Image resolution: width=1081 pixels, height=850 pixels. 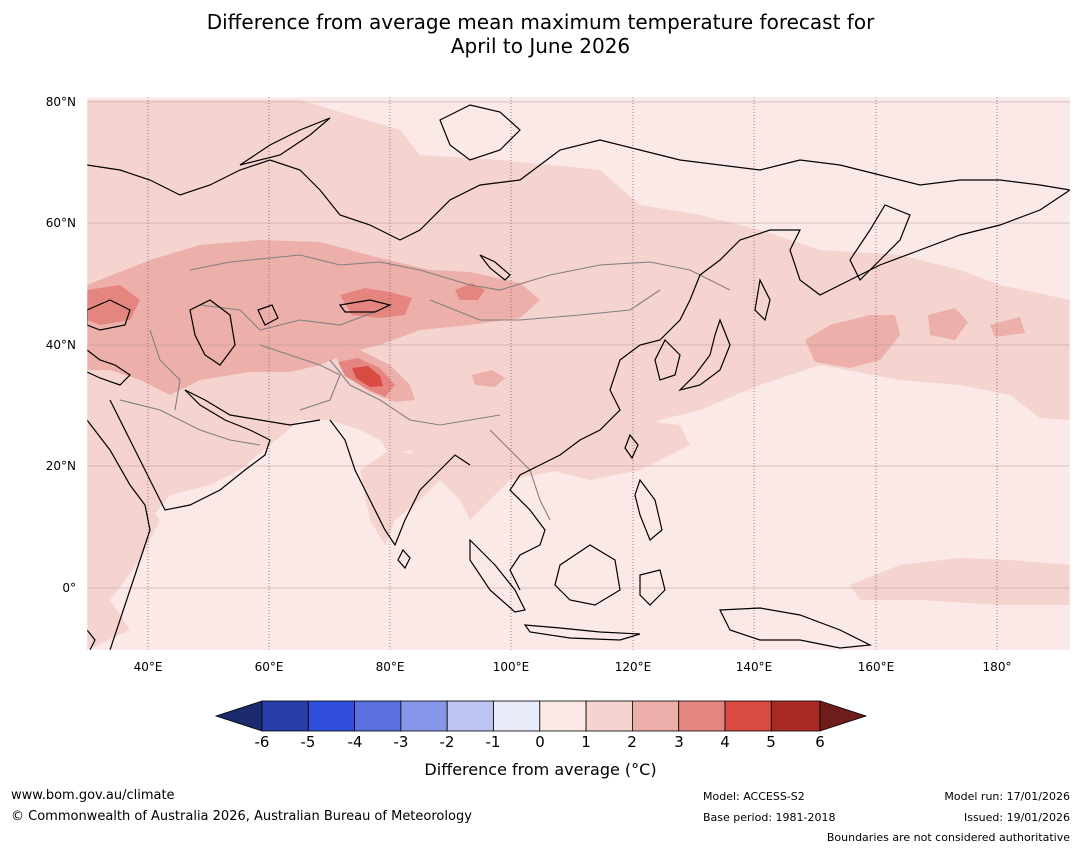 I want to click on border-russia-kazakhstan, so click(x=460, y=272).